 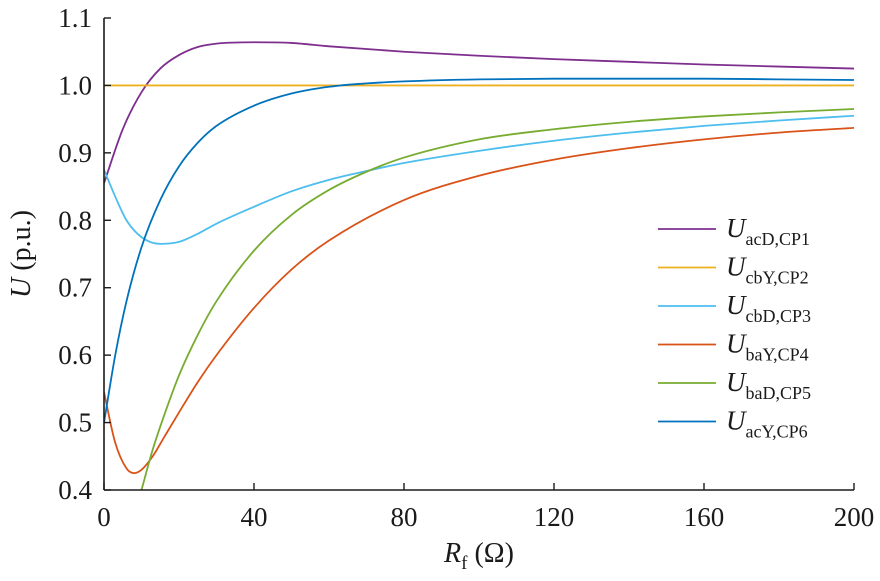 What do you see at coordinates (104, 517) in the screenshot?
I see `x-tick-label: 0` at bounding box center [104, 517].